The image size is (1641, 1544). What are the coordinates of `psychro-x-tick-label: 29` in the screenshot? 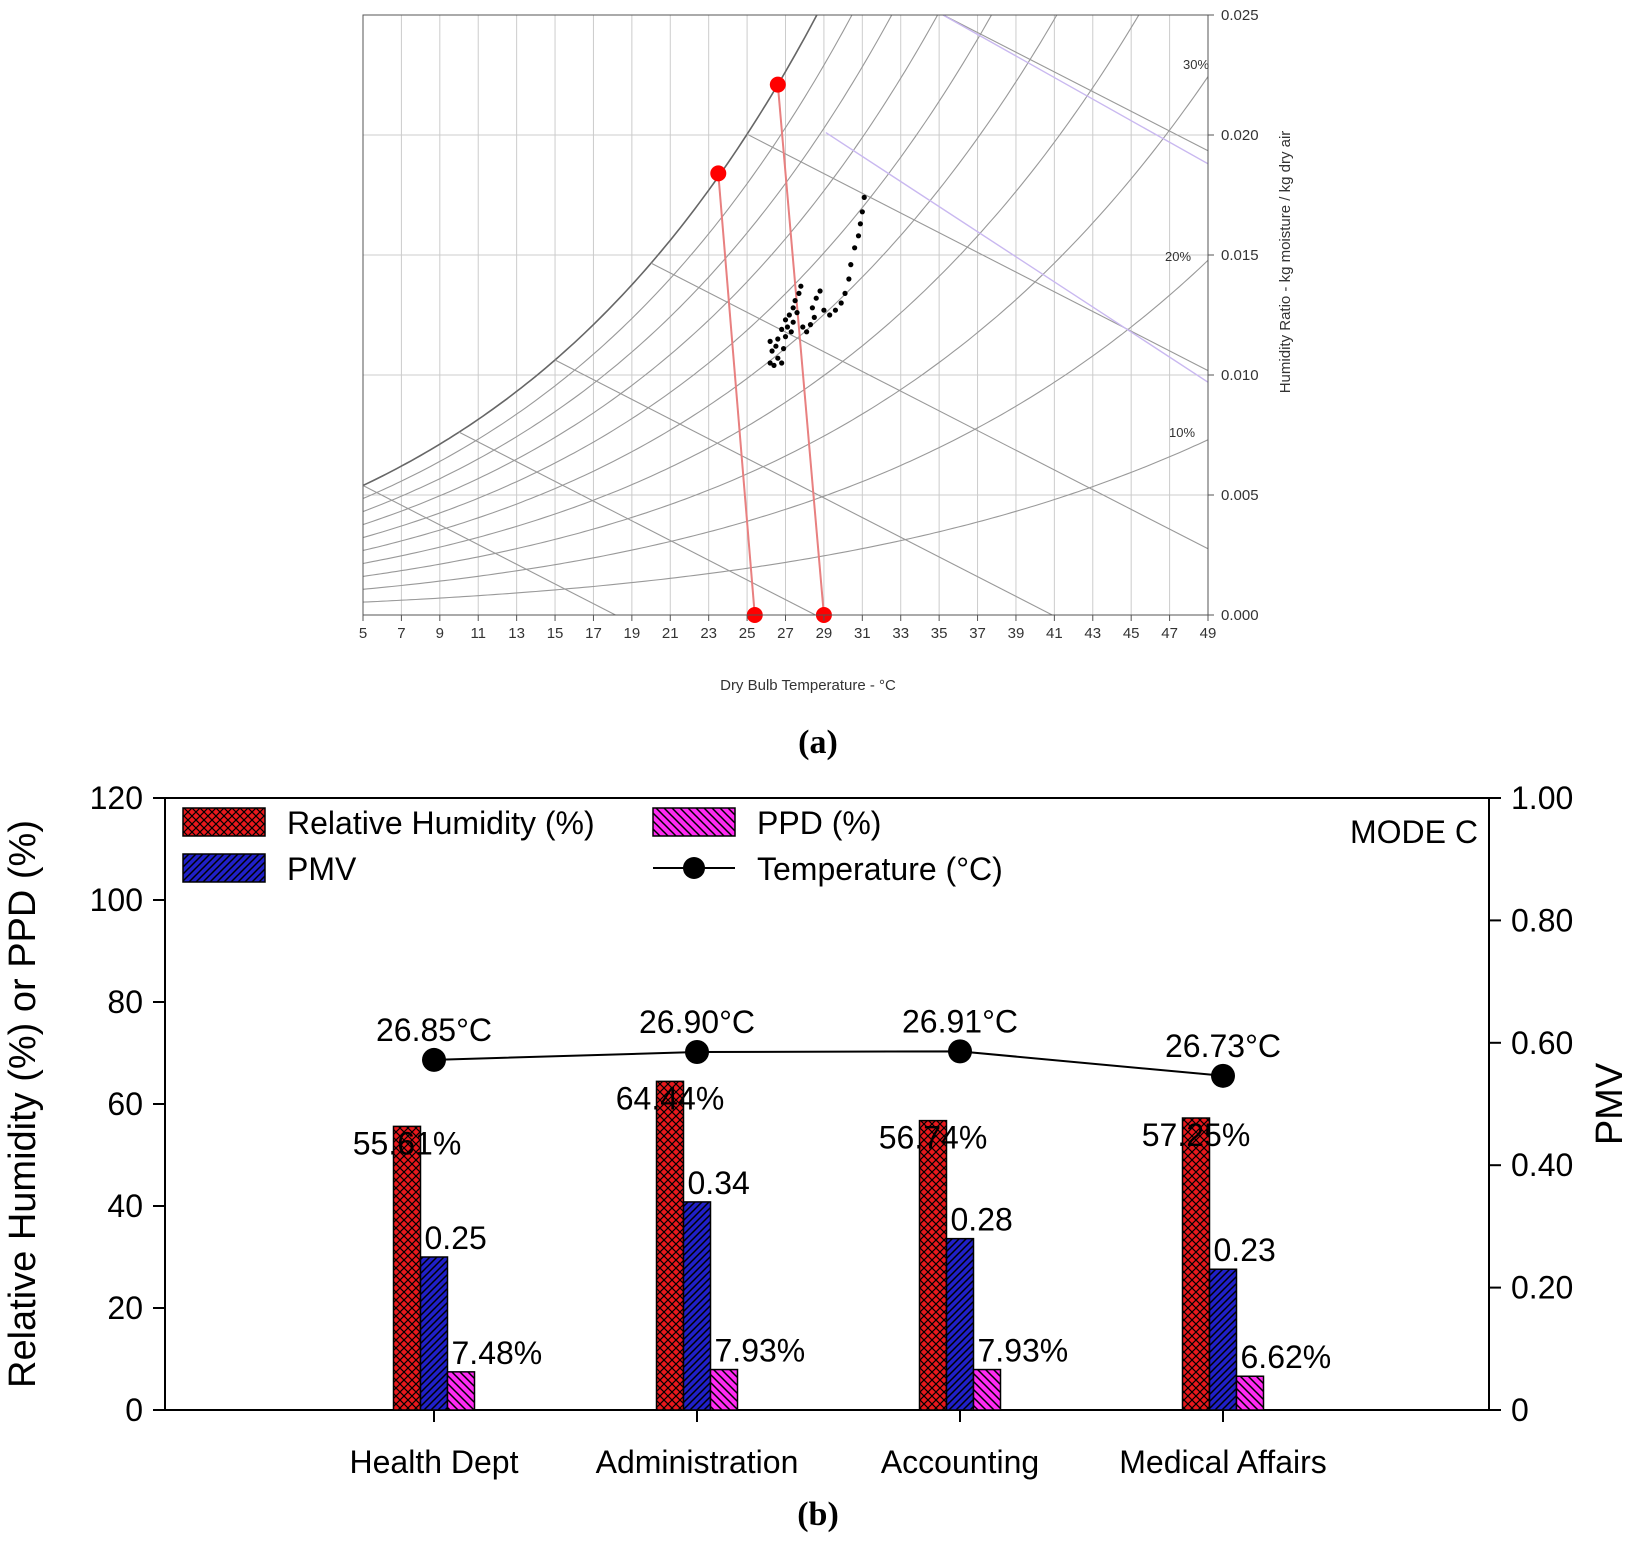 It's located at (824, 633).